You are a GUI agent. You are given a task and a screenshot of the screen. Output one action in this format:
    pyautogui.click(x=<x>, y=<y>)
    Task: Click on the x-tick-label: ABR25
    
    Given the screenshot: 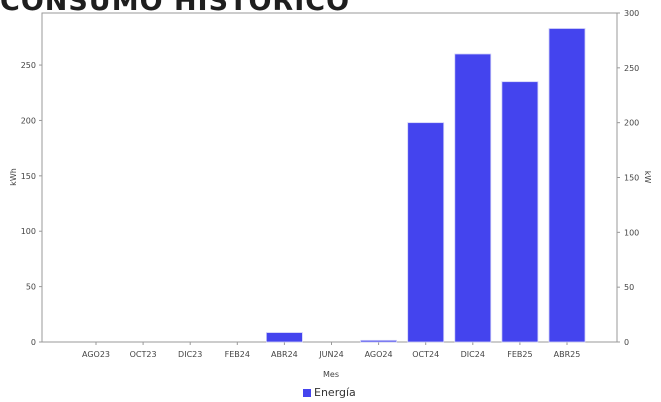 What is the action you would take?
    pyautogui.click(x=567, y=354)
    